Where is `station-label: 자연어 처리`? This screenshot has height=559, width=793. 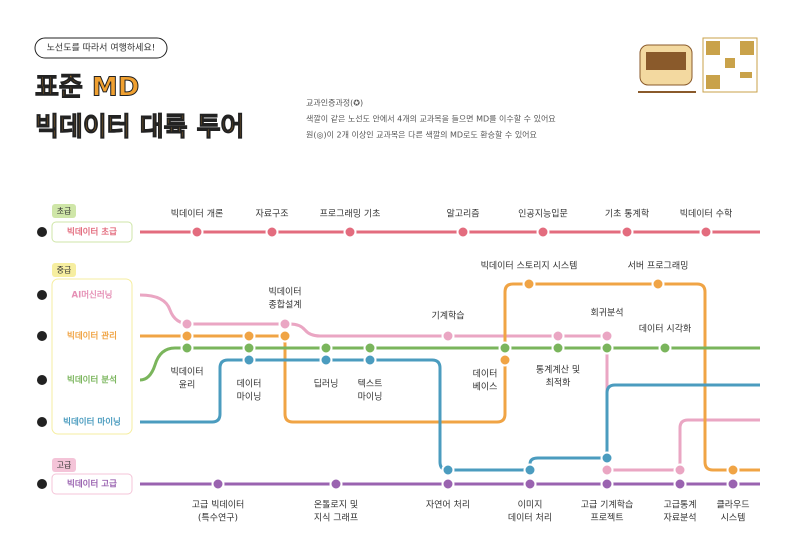 station-label: 자연어 처리 is located at coordinates (448, 505).